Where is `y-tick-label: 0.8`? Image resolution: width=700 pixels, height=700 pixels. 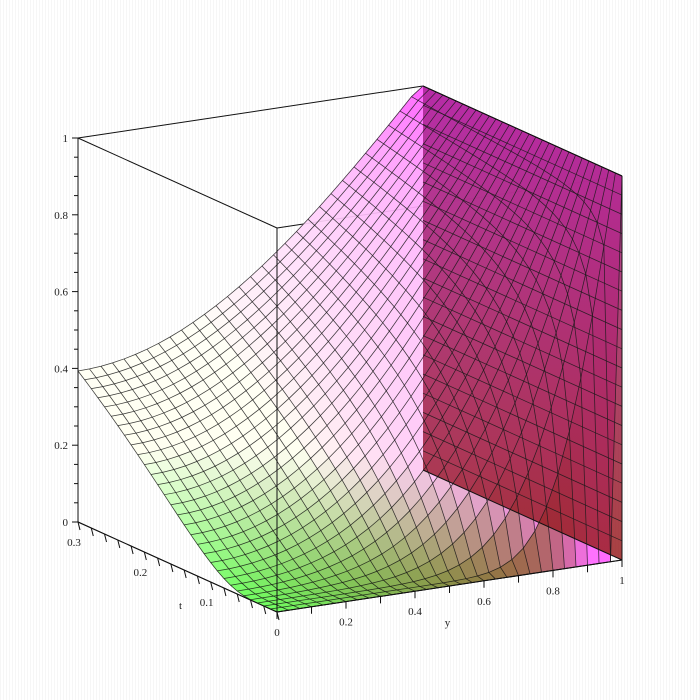
y-tick-label: 0.8 is located at coordinates (553, 591).